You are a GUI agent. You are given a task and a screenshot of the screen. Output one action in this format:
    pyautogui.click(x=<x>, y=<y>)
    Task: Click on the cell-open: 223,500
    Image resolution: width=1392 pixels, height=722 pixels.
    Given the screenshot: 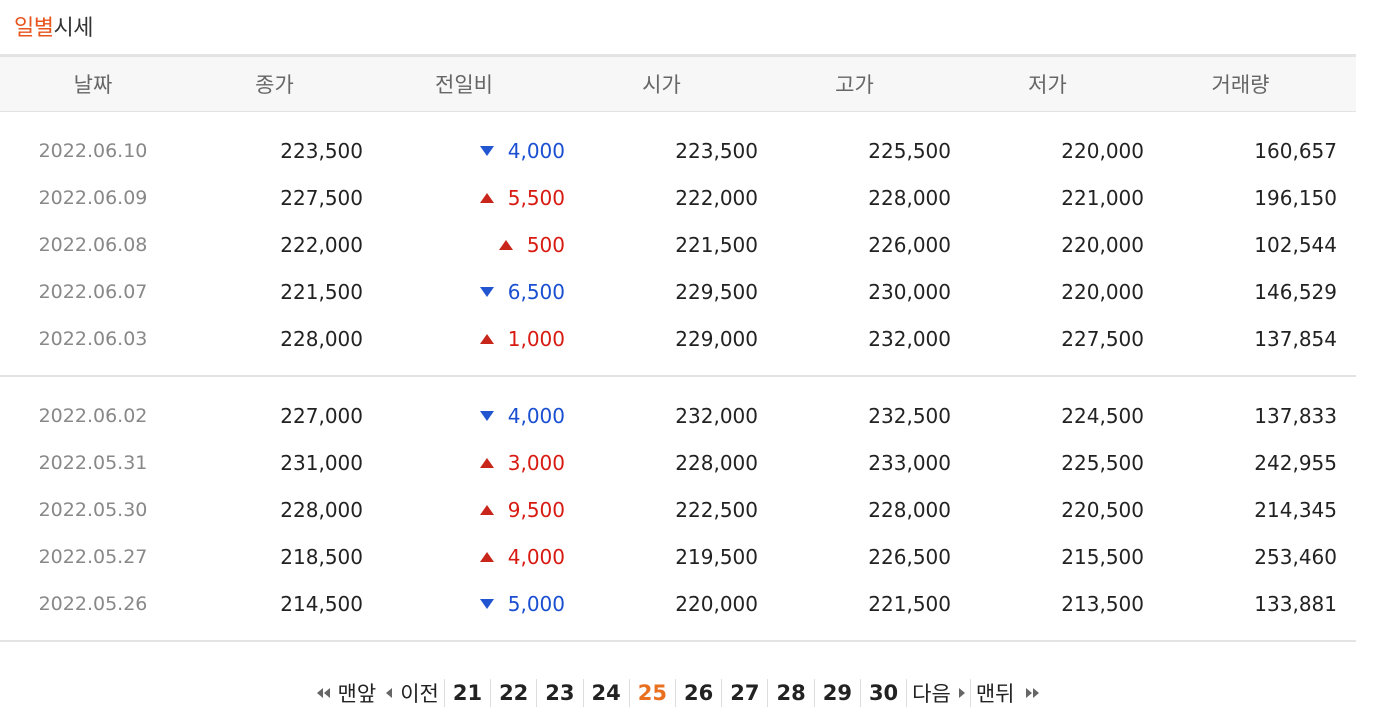 What is the action you would take?
    pyautogui.click(x=716, y=150)
    